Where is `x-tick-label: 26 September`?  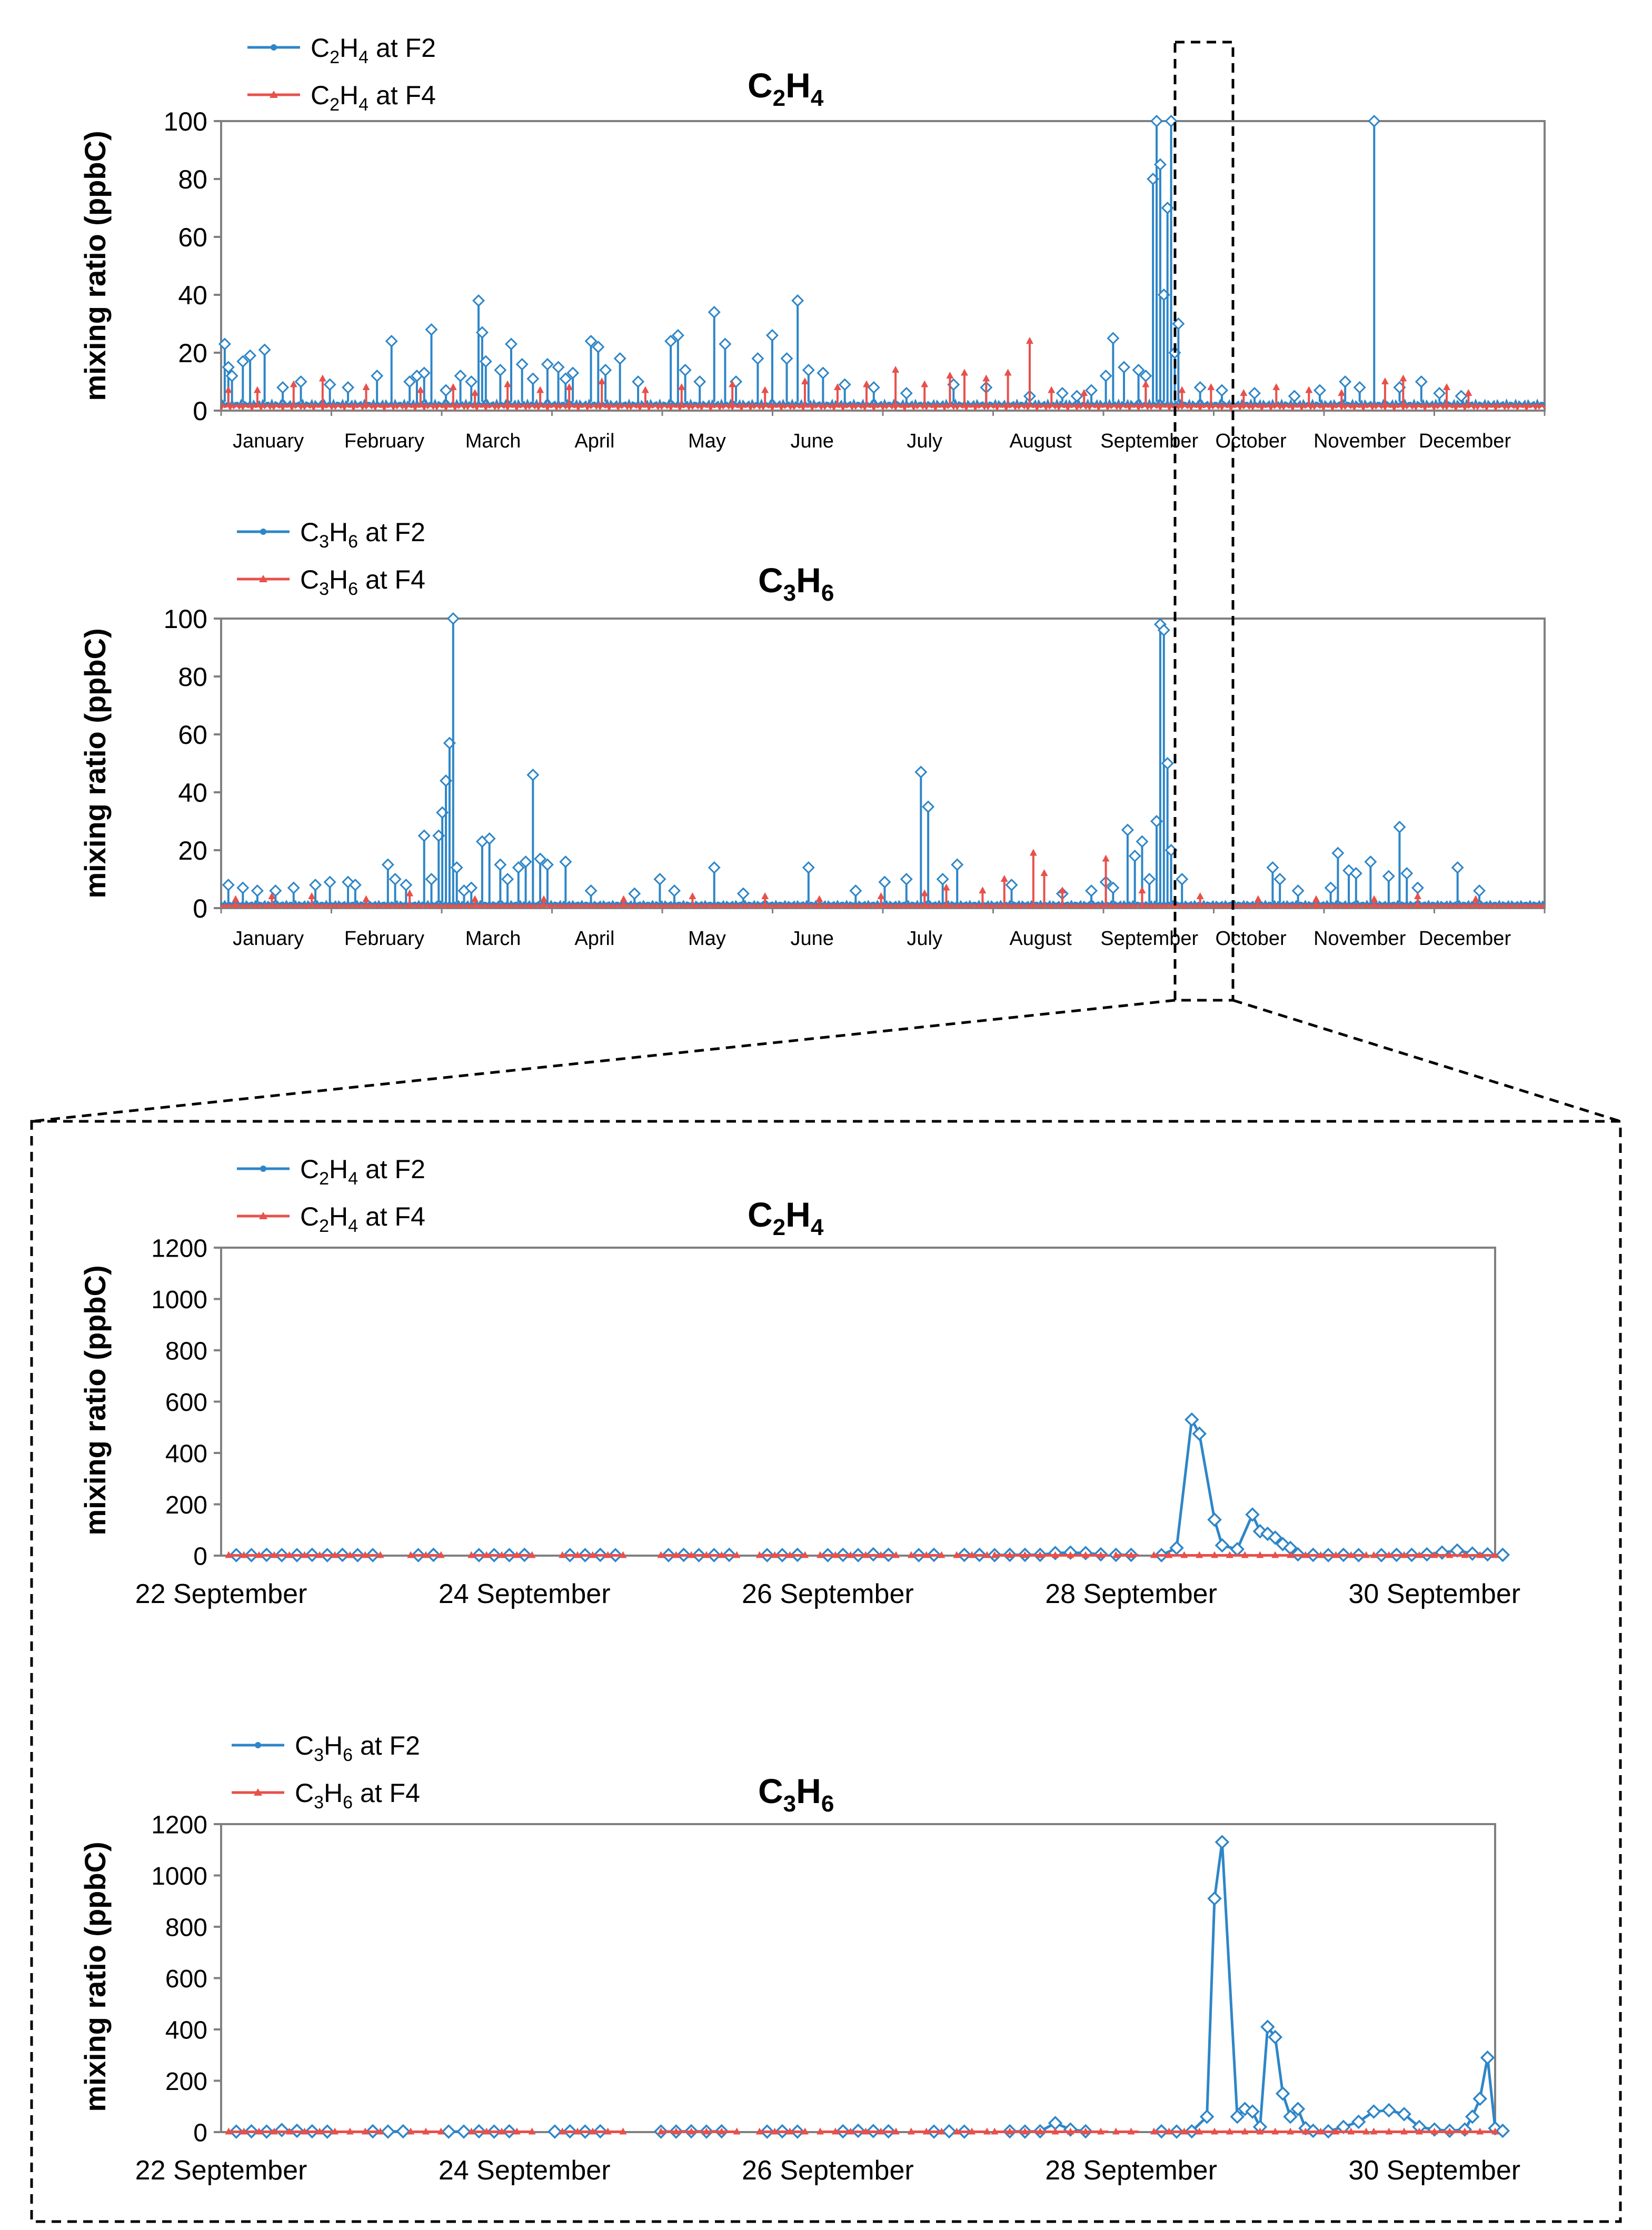
x-tick-label: 26 September is located at coordinates (828, 1594).